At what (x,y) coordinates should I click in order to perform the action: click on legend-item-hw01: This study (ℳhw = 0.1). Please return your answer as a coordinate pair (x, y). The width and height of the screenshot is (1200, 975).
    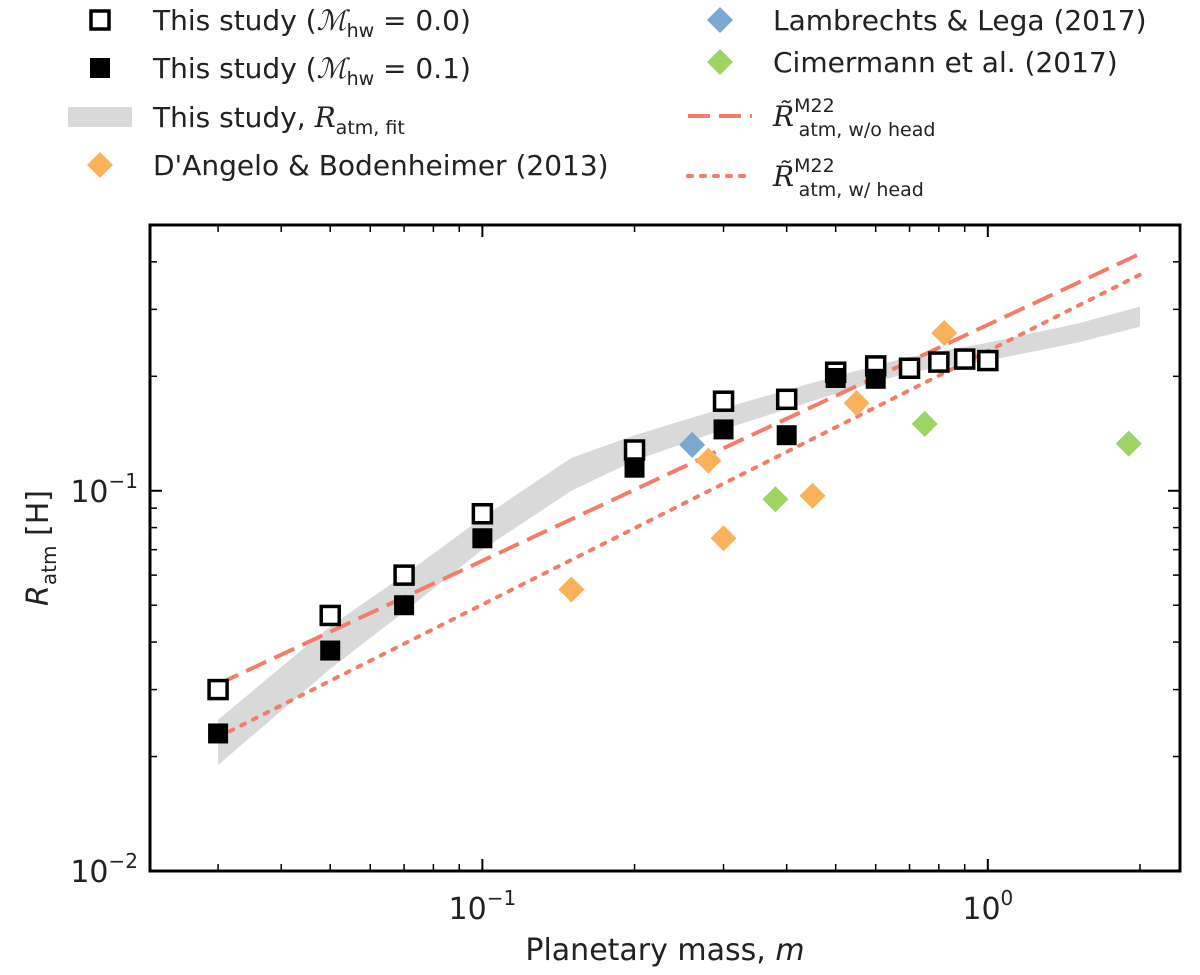
    Looking at the image, I should click on (280, 71).